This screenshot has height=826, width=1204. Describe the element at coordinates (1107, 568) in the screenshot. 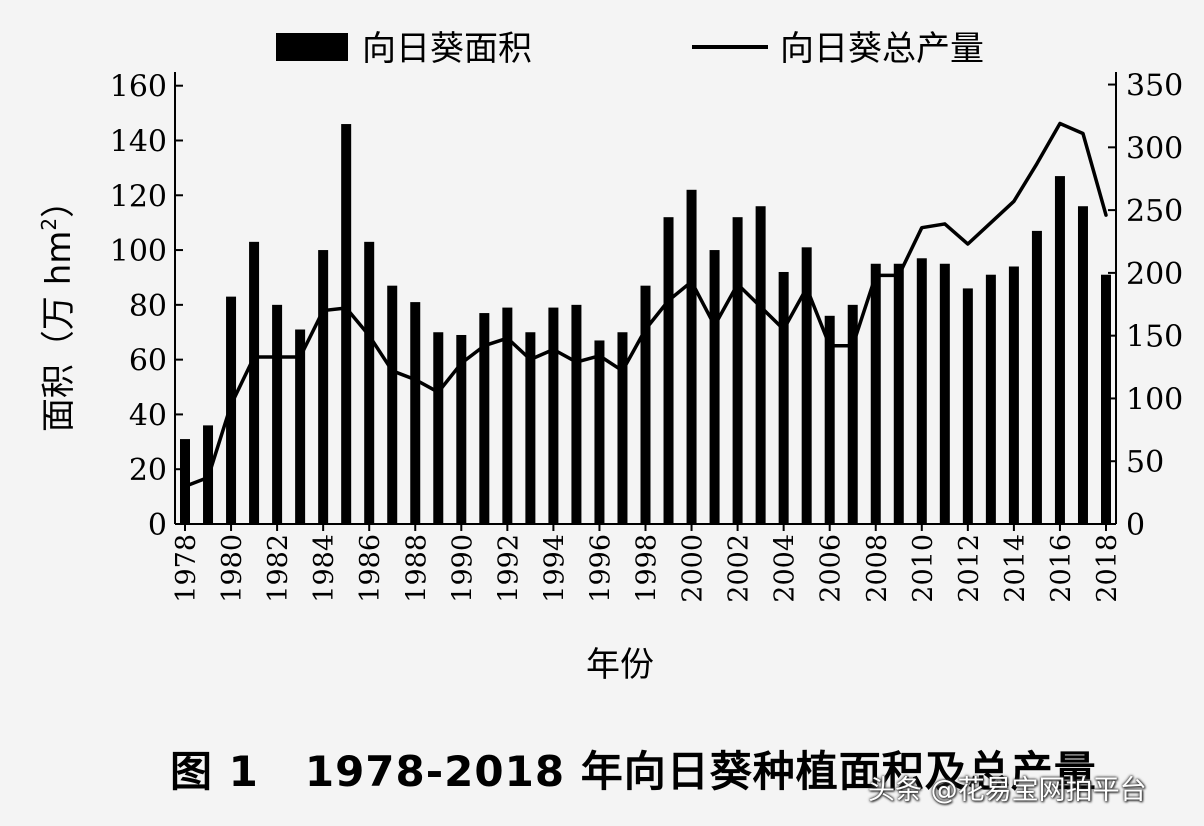

I see `x-tick-label: 2018` at that location.